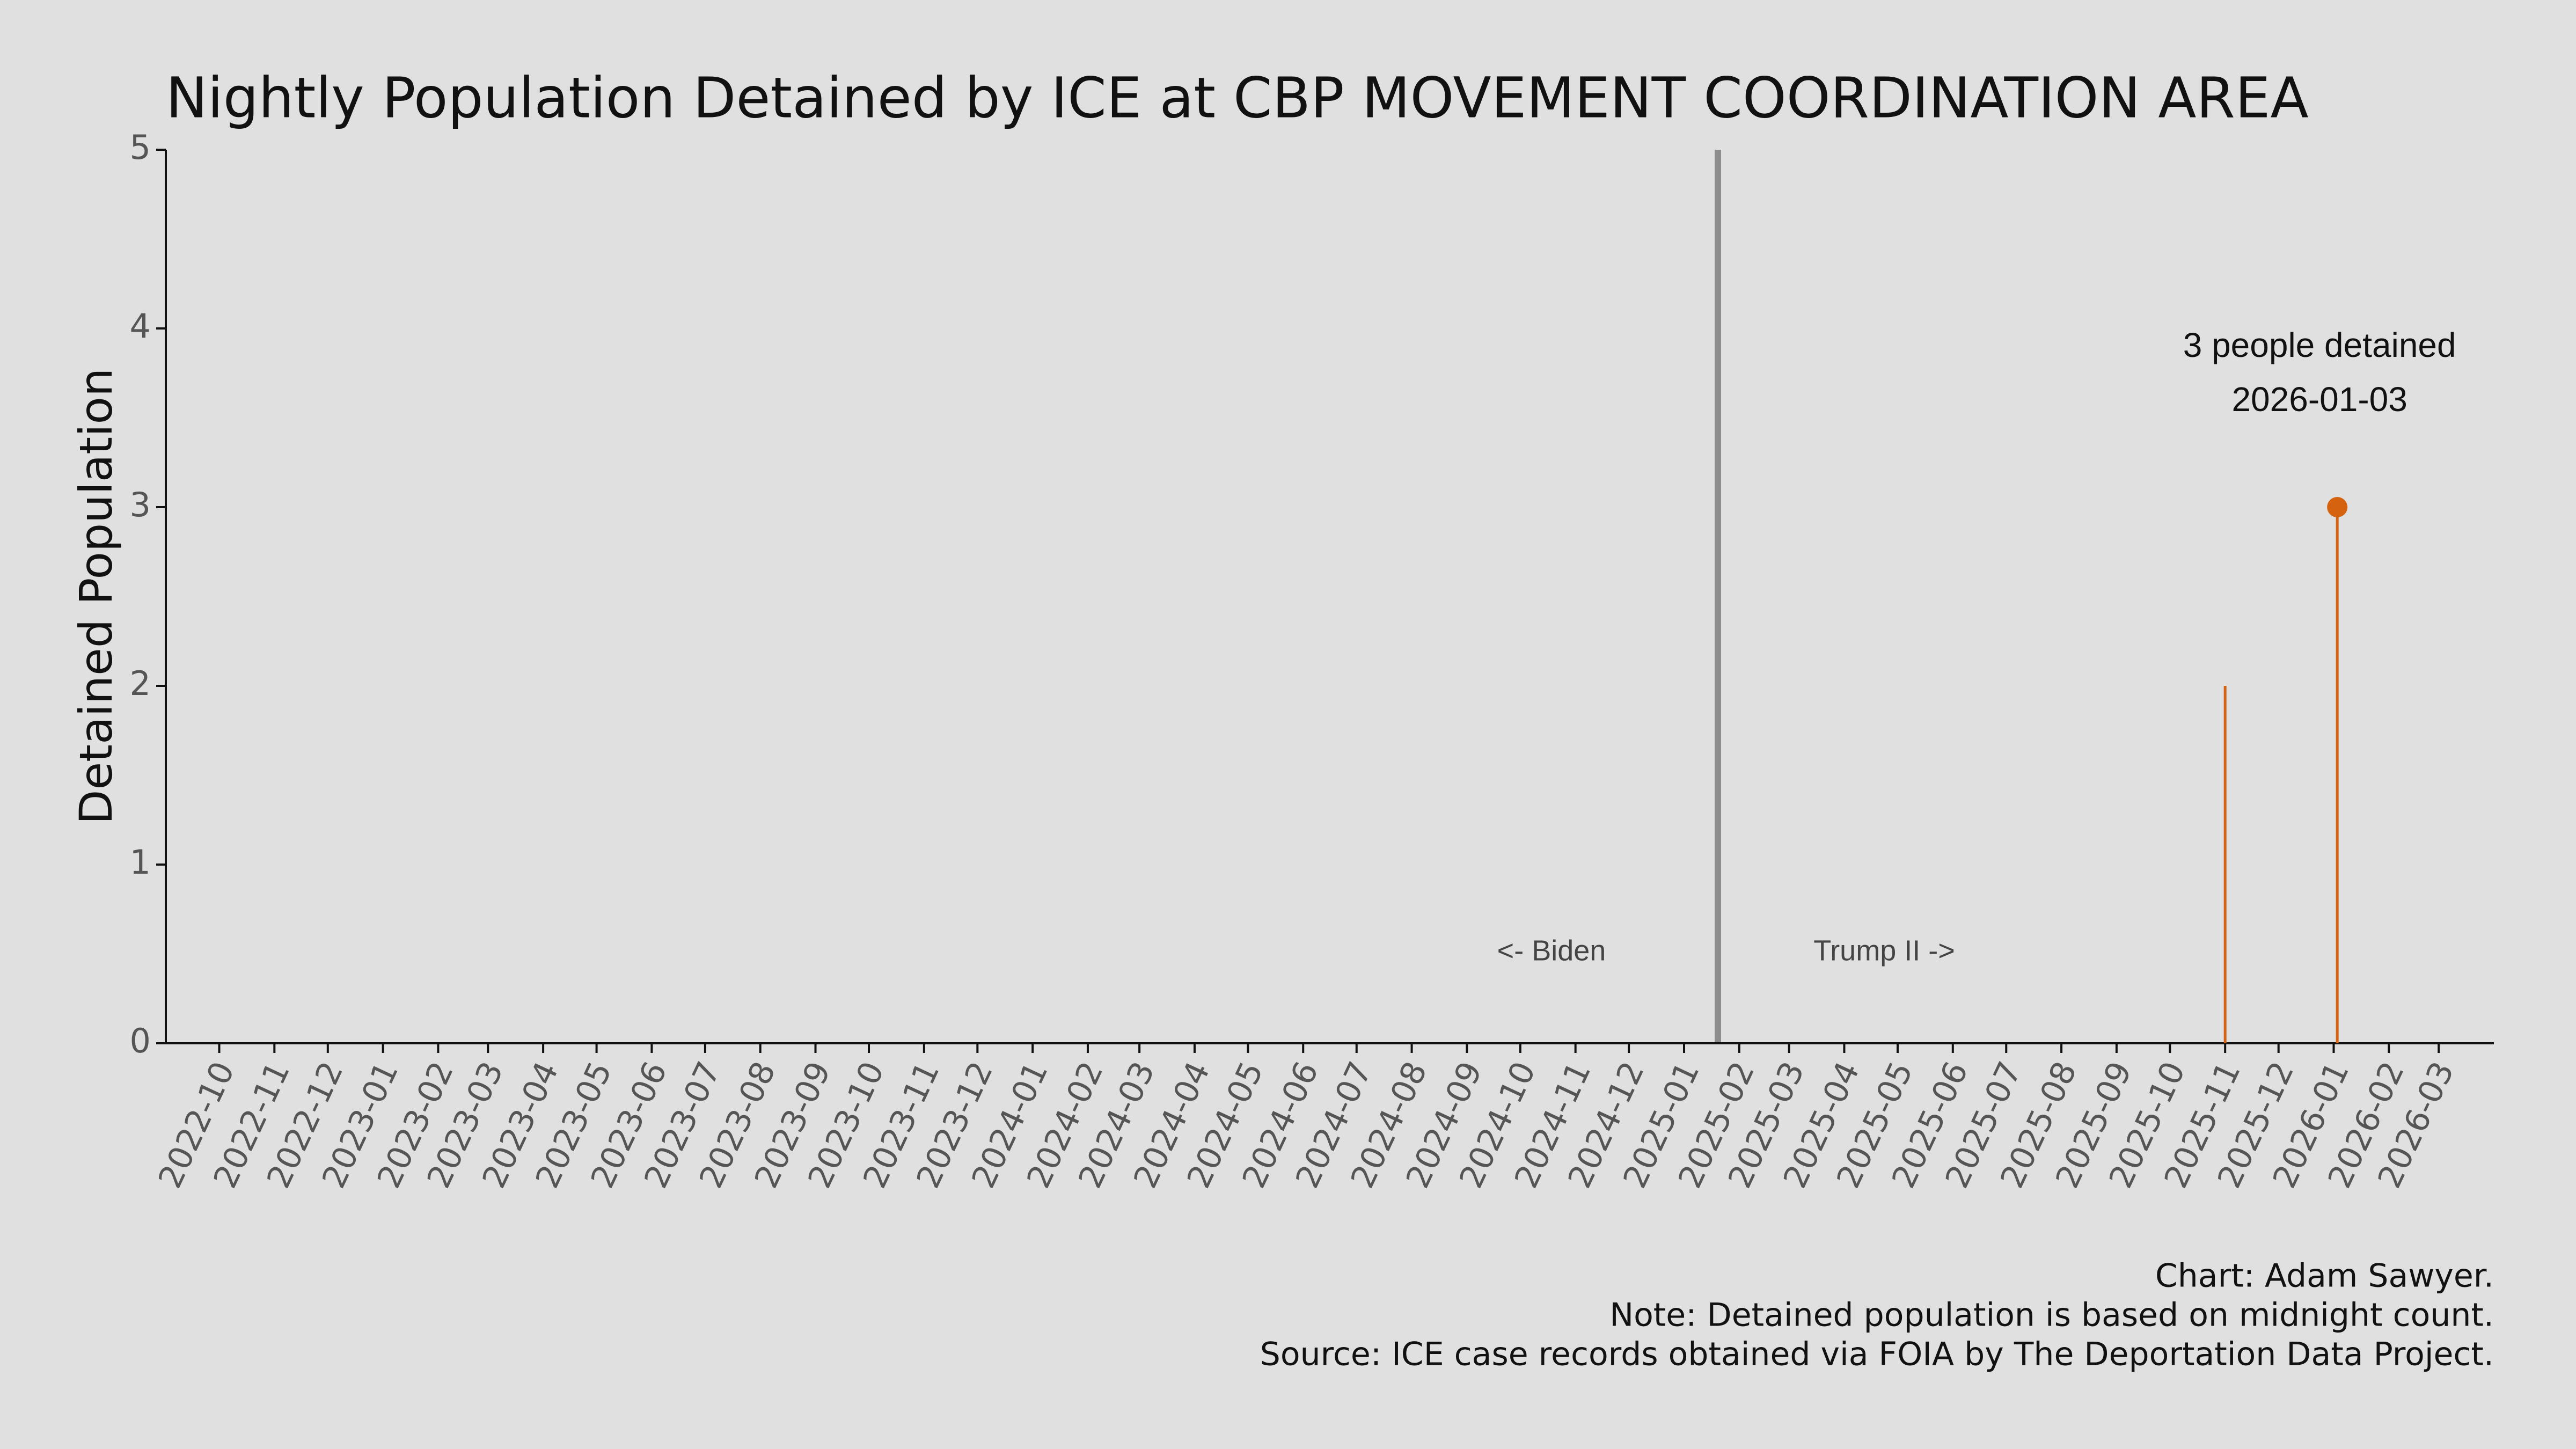  I want to click on y-axis-label: Detained Population, so click(96, 596).